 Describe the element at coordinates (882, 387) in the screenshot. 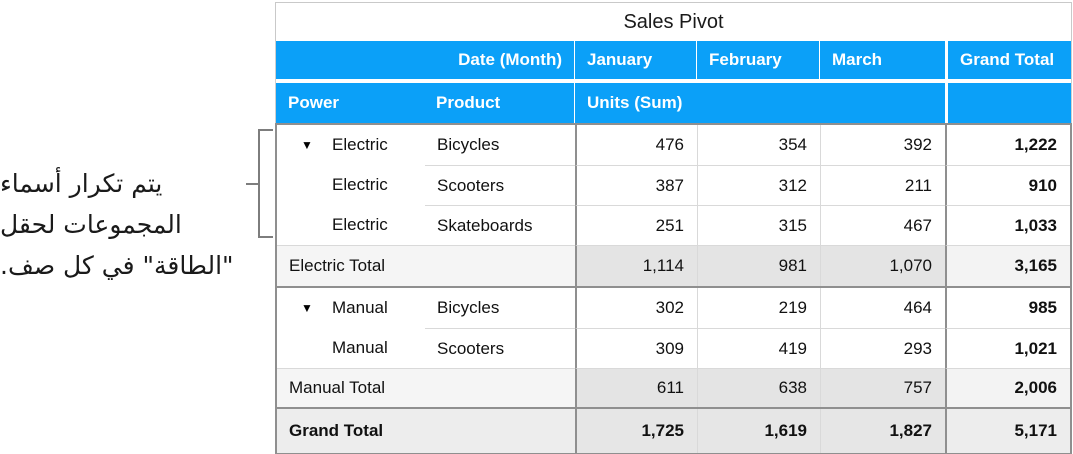

I see `march-subtotal: 757` at that location.